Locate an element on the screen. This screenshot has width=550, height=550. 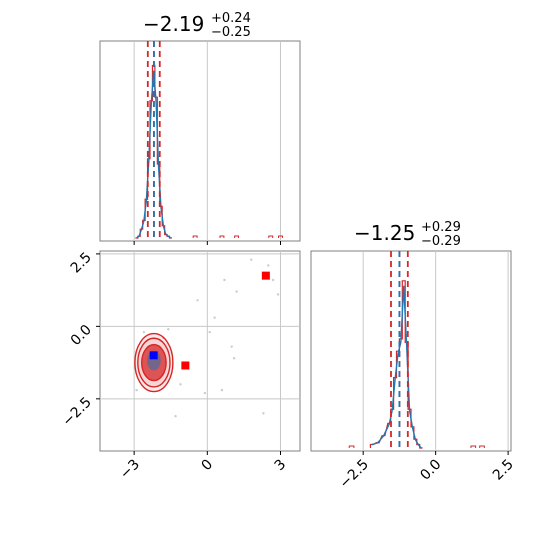
x-histogram-blue is located at coordinates (154, 154).